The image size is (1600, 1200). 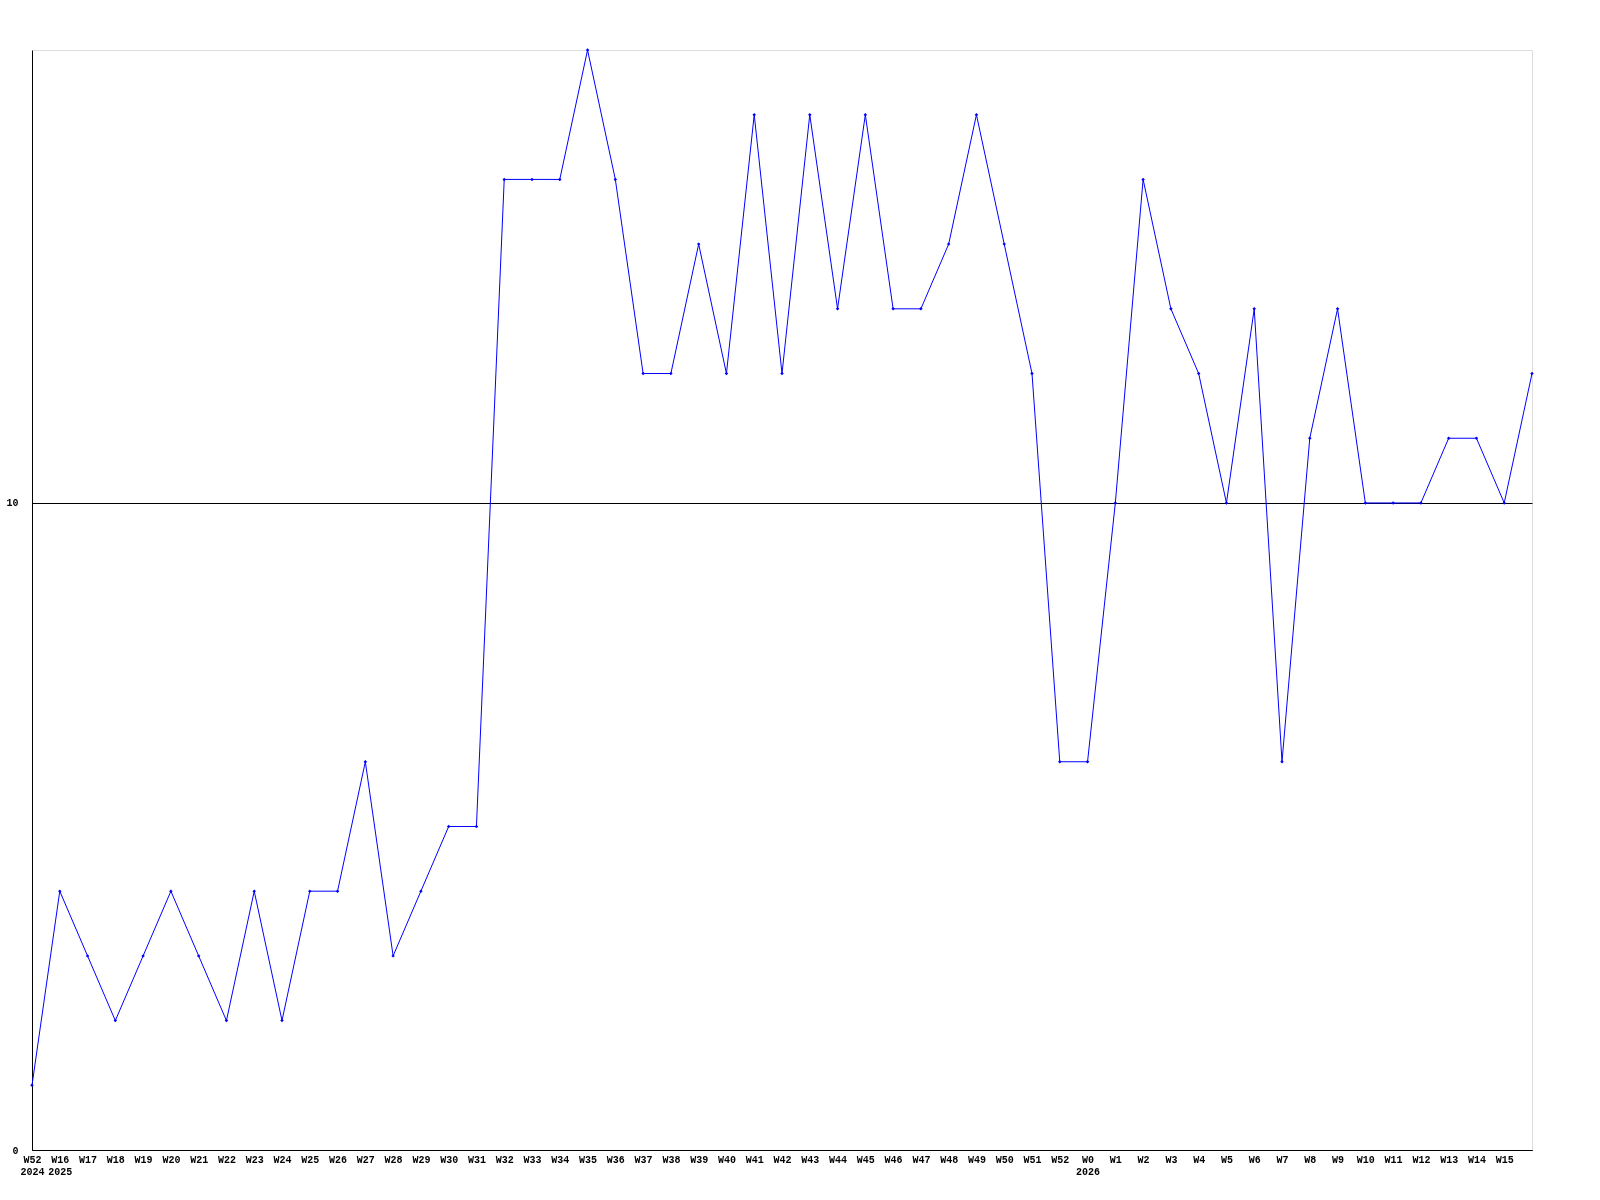 What do you see at coordinates (449, 1160) in the screenshot?
I see `x-tick-label: W30` at bounding box center [449, 1160].